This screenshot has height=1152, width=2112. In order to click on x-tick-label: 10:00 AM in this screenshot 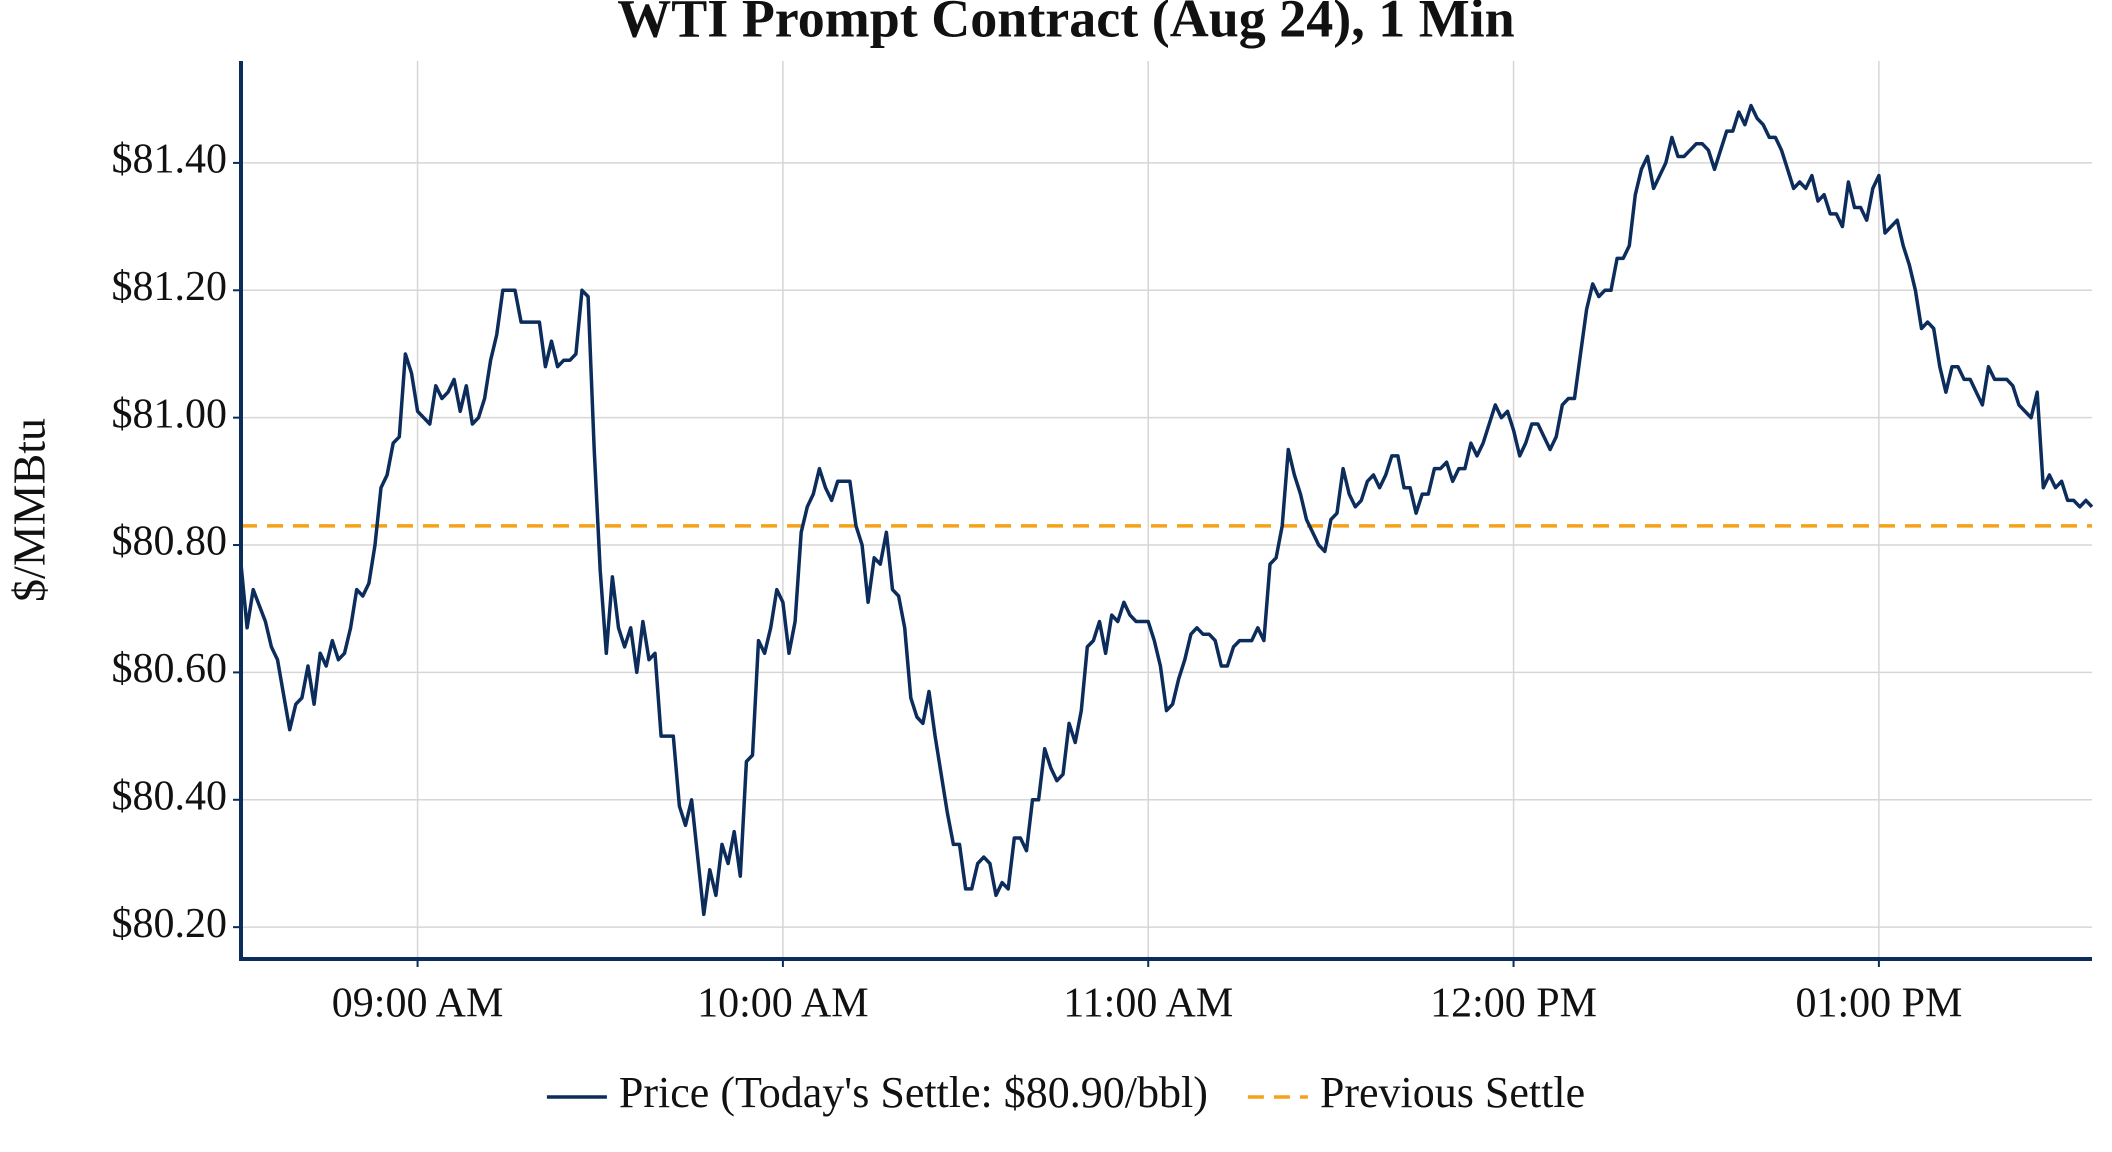, I will do `click(783, 1004)`.